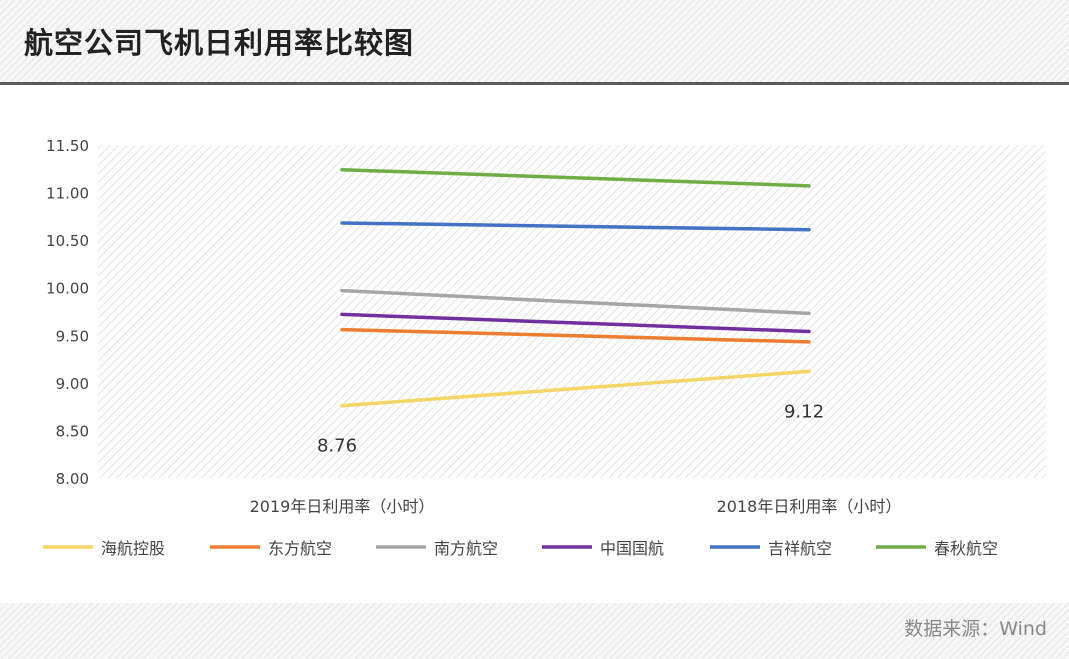  I want to click on y-tick-label: 8.50, so click(72, 431).